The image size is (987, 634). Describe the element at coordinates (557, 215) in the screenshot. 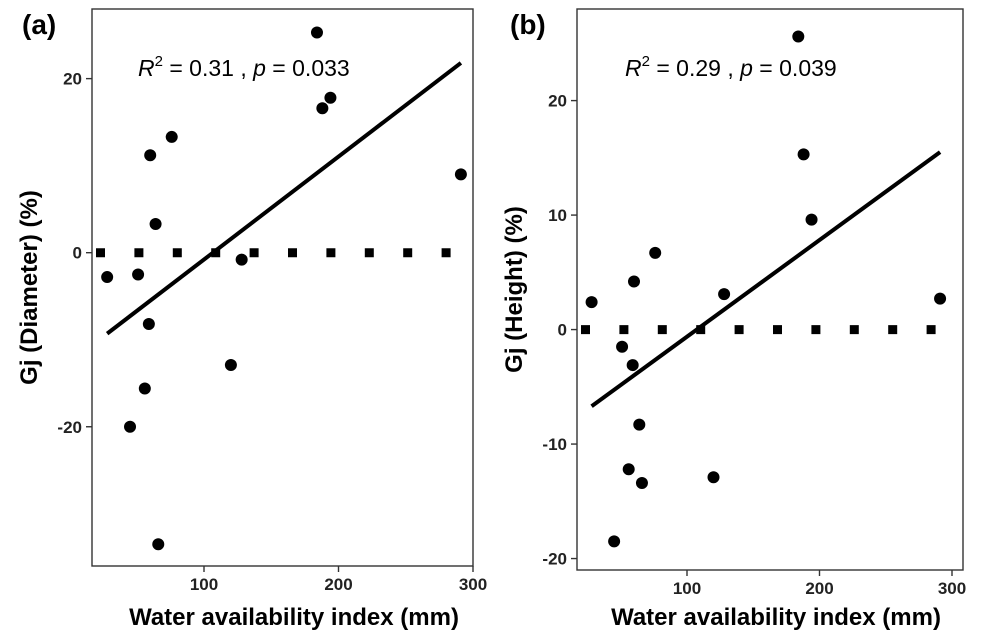

I see `y-tick-label: 10` at that location.